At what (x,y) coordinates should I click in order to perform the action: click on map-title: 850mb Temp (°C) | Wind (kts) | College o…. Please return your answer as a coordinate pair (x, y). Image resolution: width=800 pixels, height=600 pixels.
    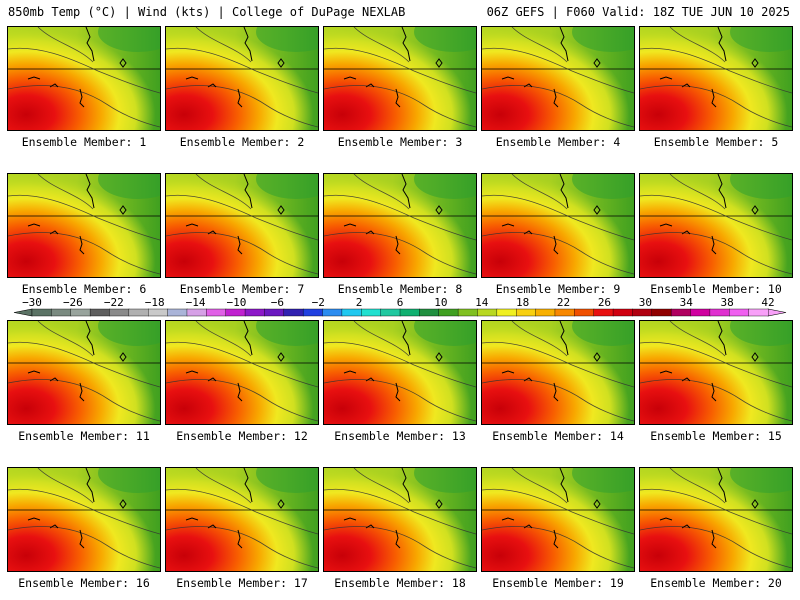
    Looking at the image, I should click on (207, 12).